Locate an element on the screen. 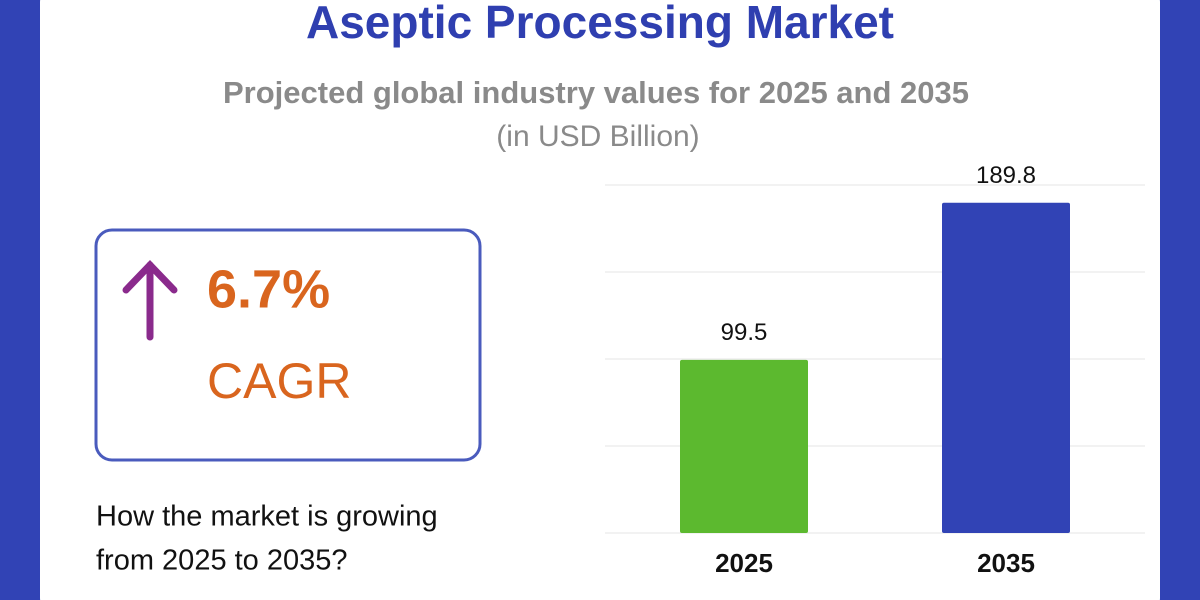 The height and width of the screenshot is (600, 1200). unit-label: (in USD Billion) is located at coordinates (597, 136).